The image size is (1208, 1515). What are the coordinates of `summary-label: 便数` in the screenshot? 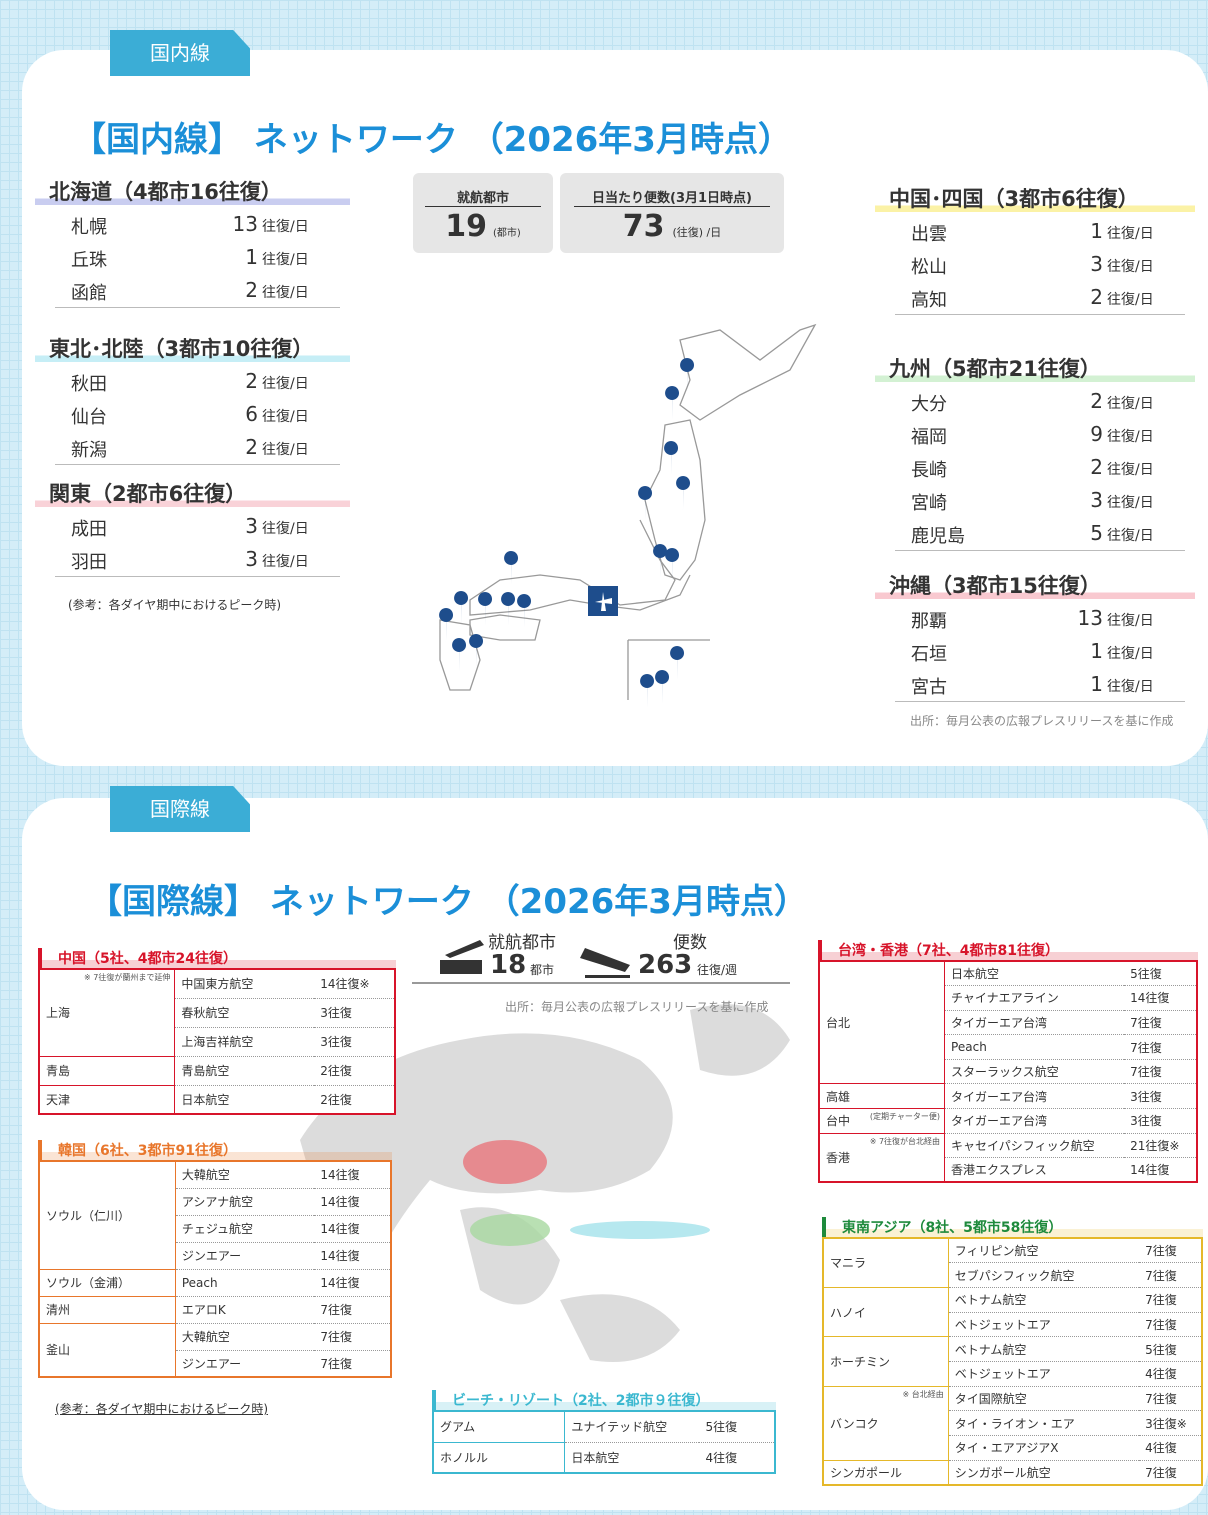 It's located at (690, 943).